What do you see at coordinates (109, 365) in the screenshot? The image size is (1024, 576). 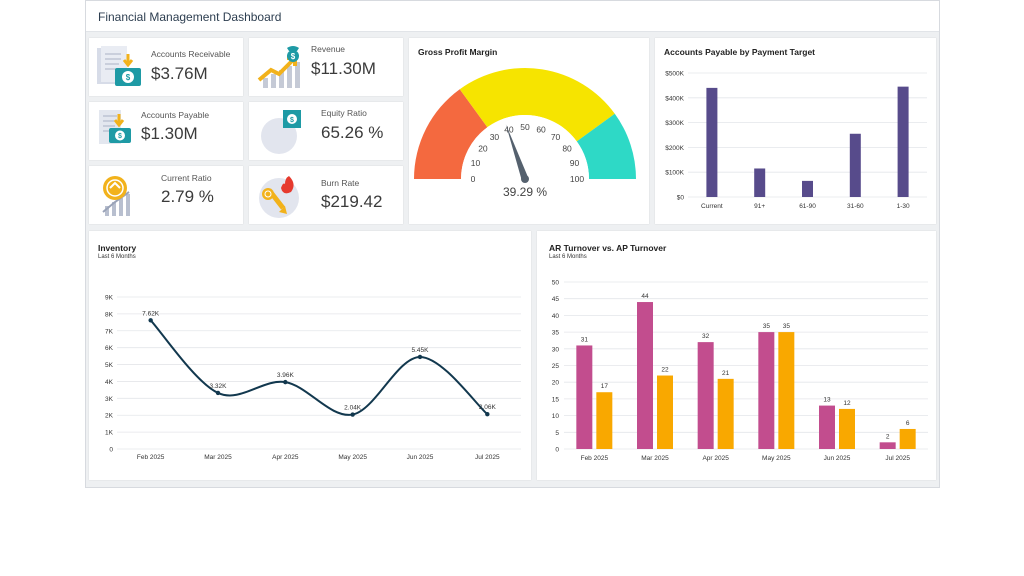 I see `y-tick-label: 5K` at bounding box center [109, 365].